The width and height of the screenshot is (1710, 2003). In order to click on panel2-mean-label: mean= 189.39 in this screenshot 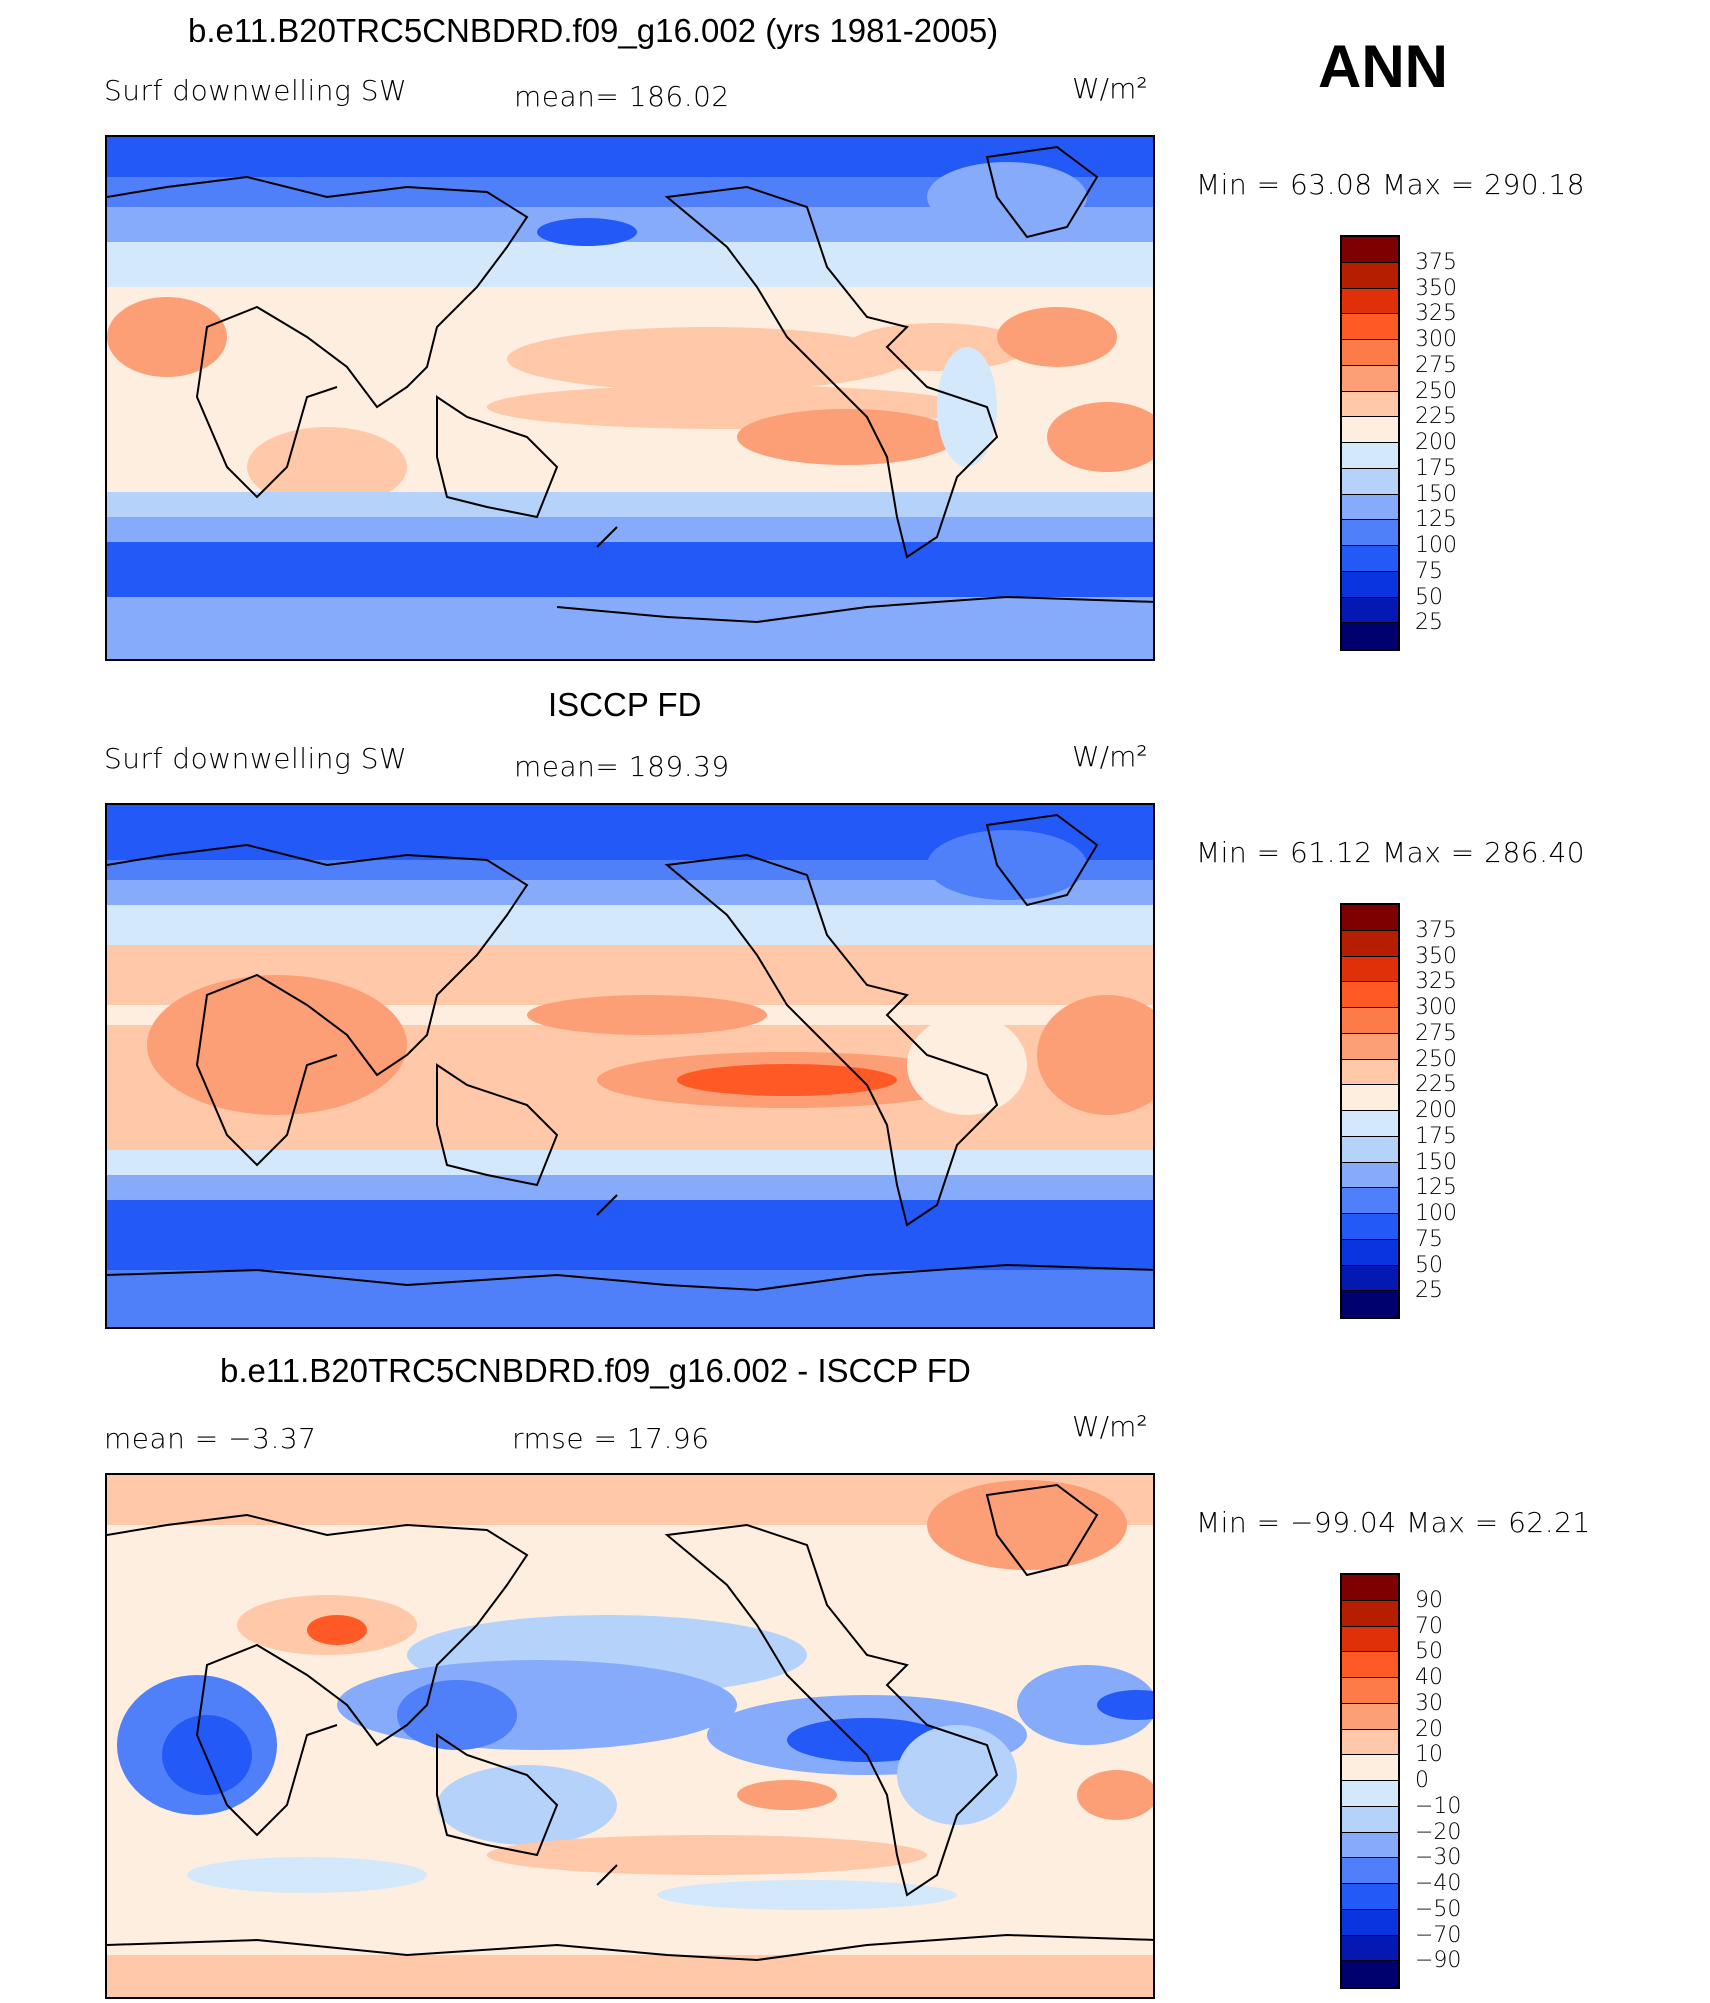, I will do `click(622, 766)`.